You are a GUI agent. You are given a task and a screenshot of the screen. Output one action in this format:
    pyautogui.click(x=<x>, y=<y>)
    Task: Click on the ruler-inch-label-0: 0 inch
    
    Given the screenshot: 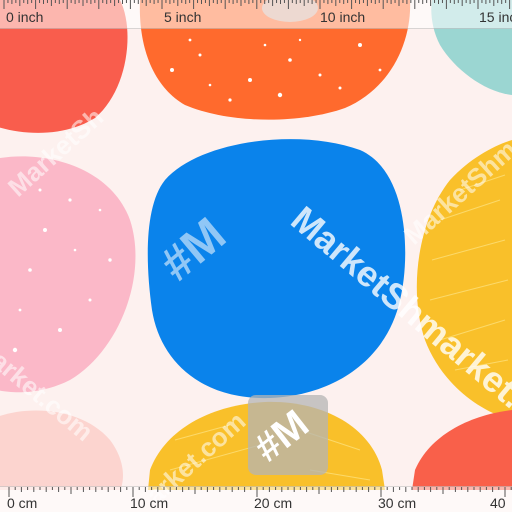 What is the action you would take?
    pyautogui.click(x=25, y=17)
    